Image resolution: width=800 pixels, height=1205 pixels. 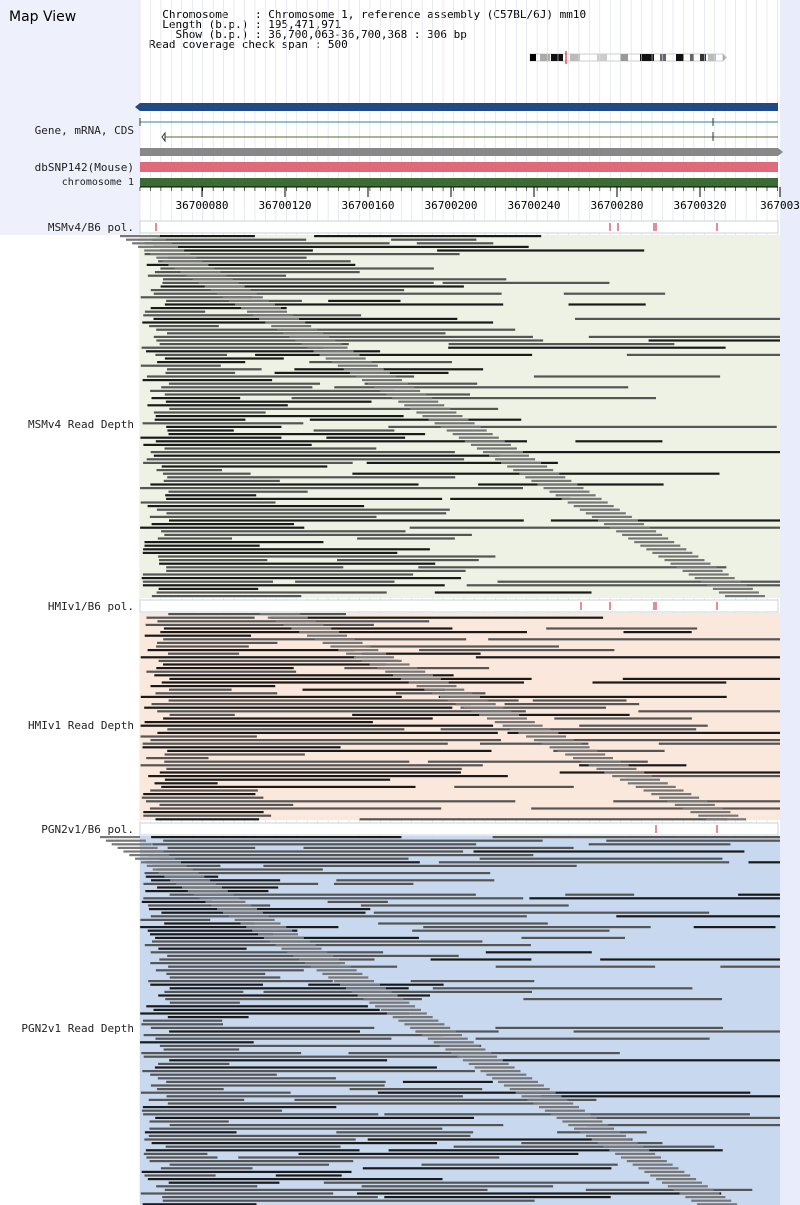 I want to click on msm-polymorphism-track, so click(x=459, y=227).